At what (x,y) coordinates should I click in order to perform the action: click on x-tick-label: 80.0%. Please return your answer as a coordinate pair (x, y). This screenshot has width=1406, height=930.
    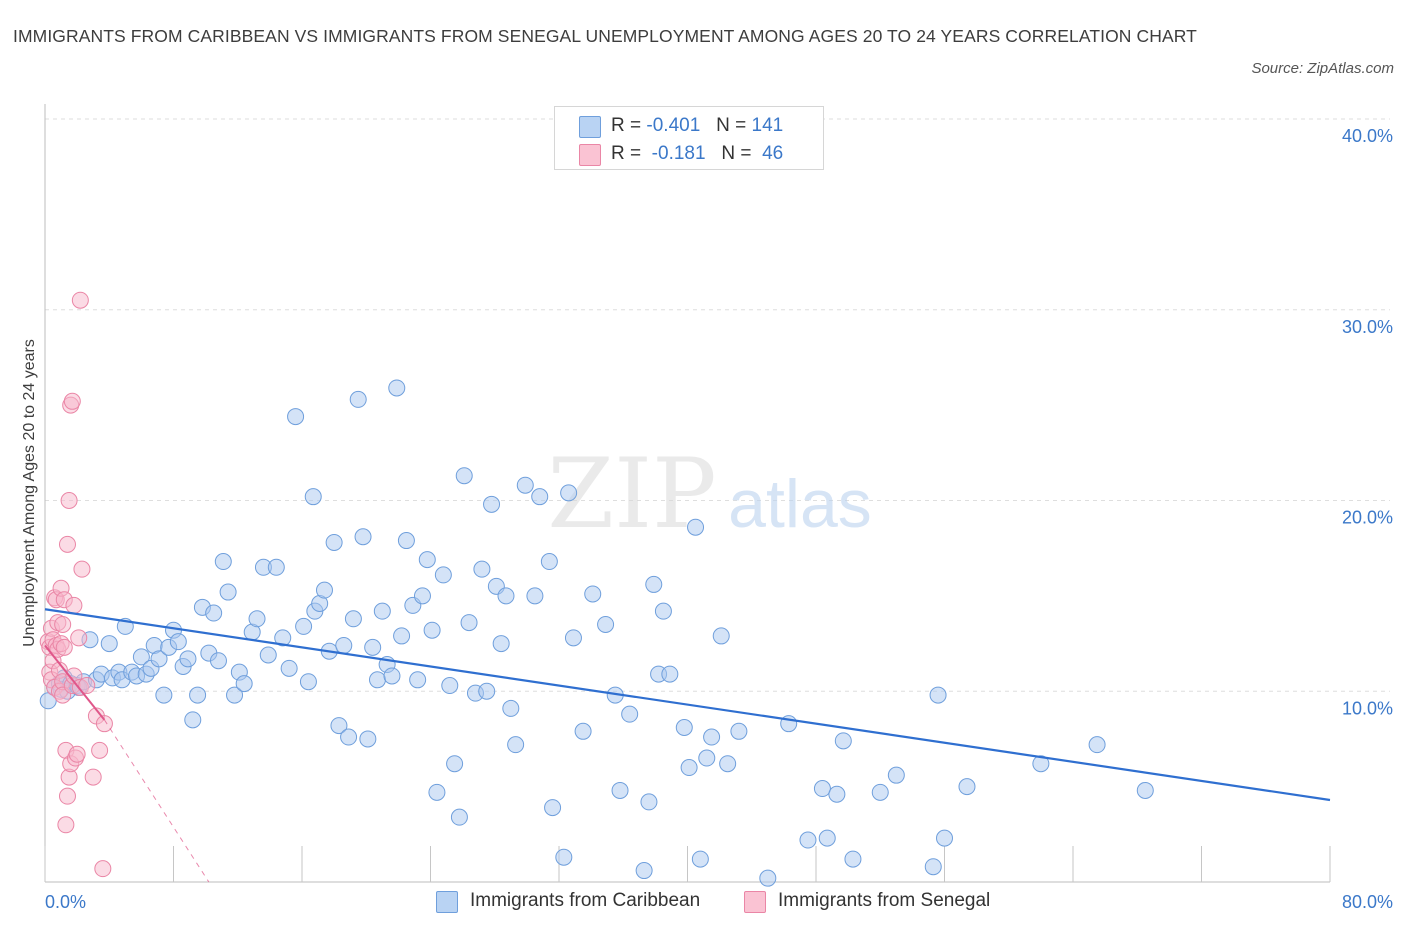
    Looking at the image, I should click on (1367, 902).